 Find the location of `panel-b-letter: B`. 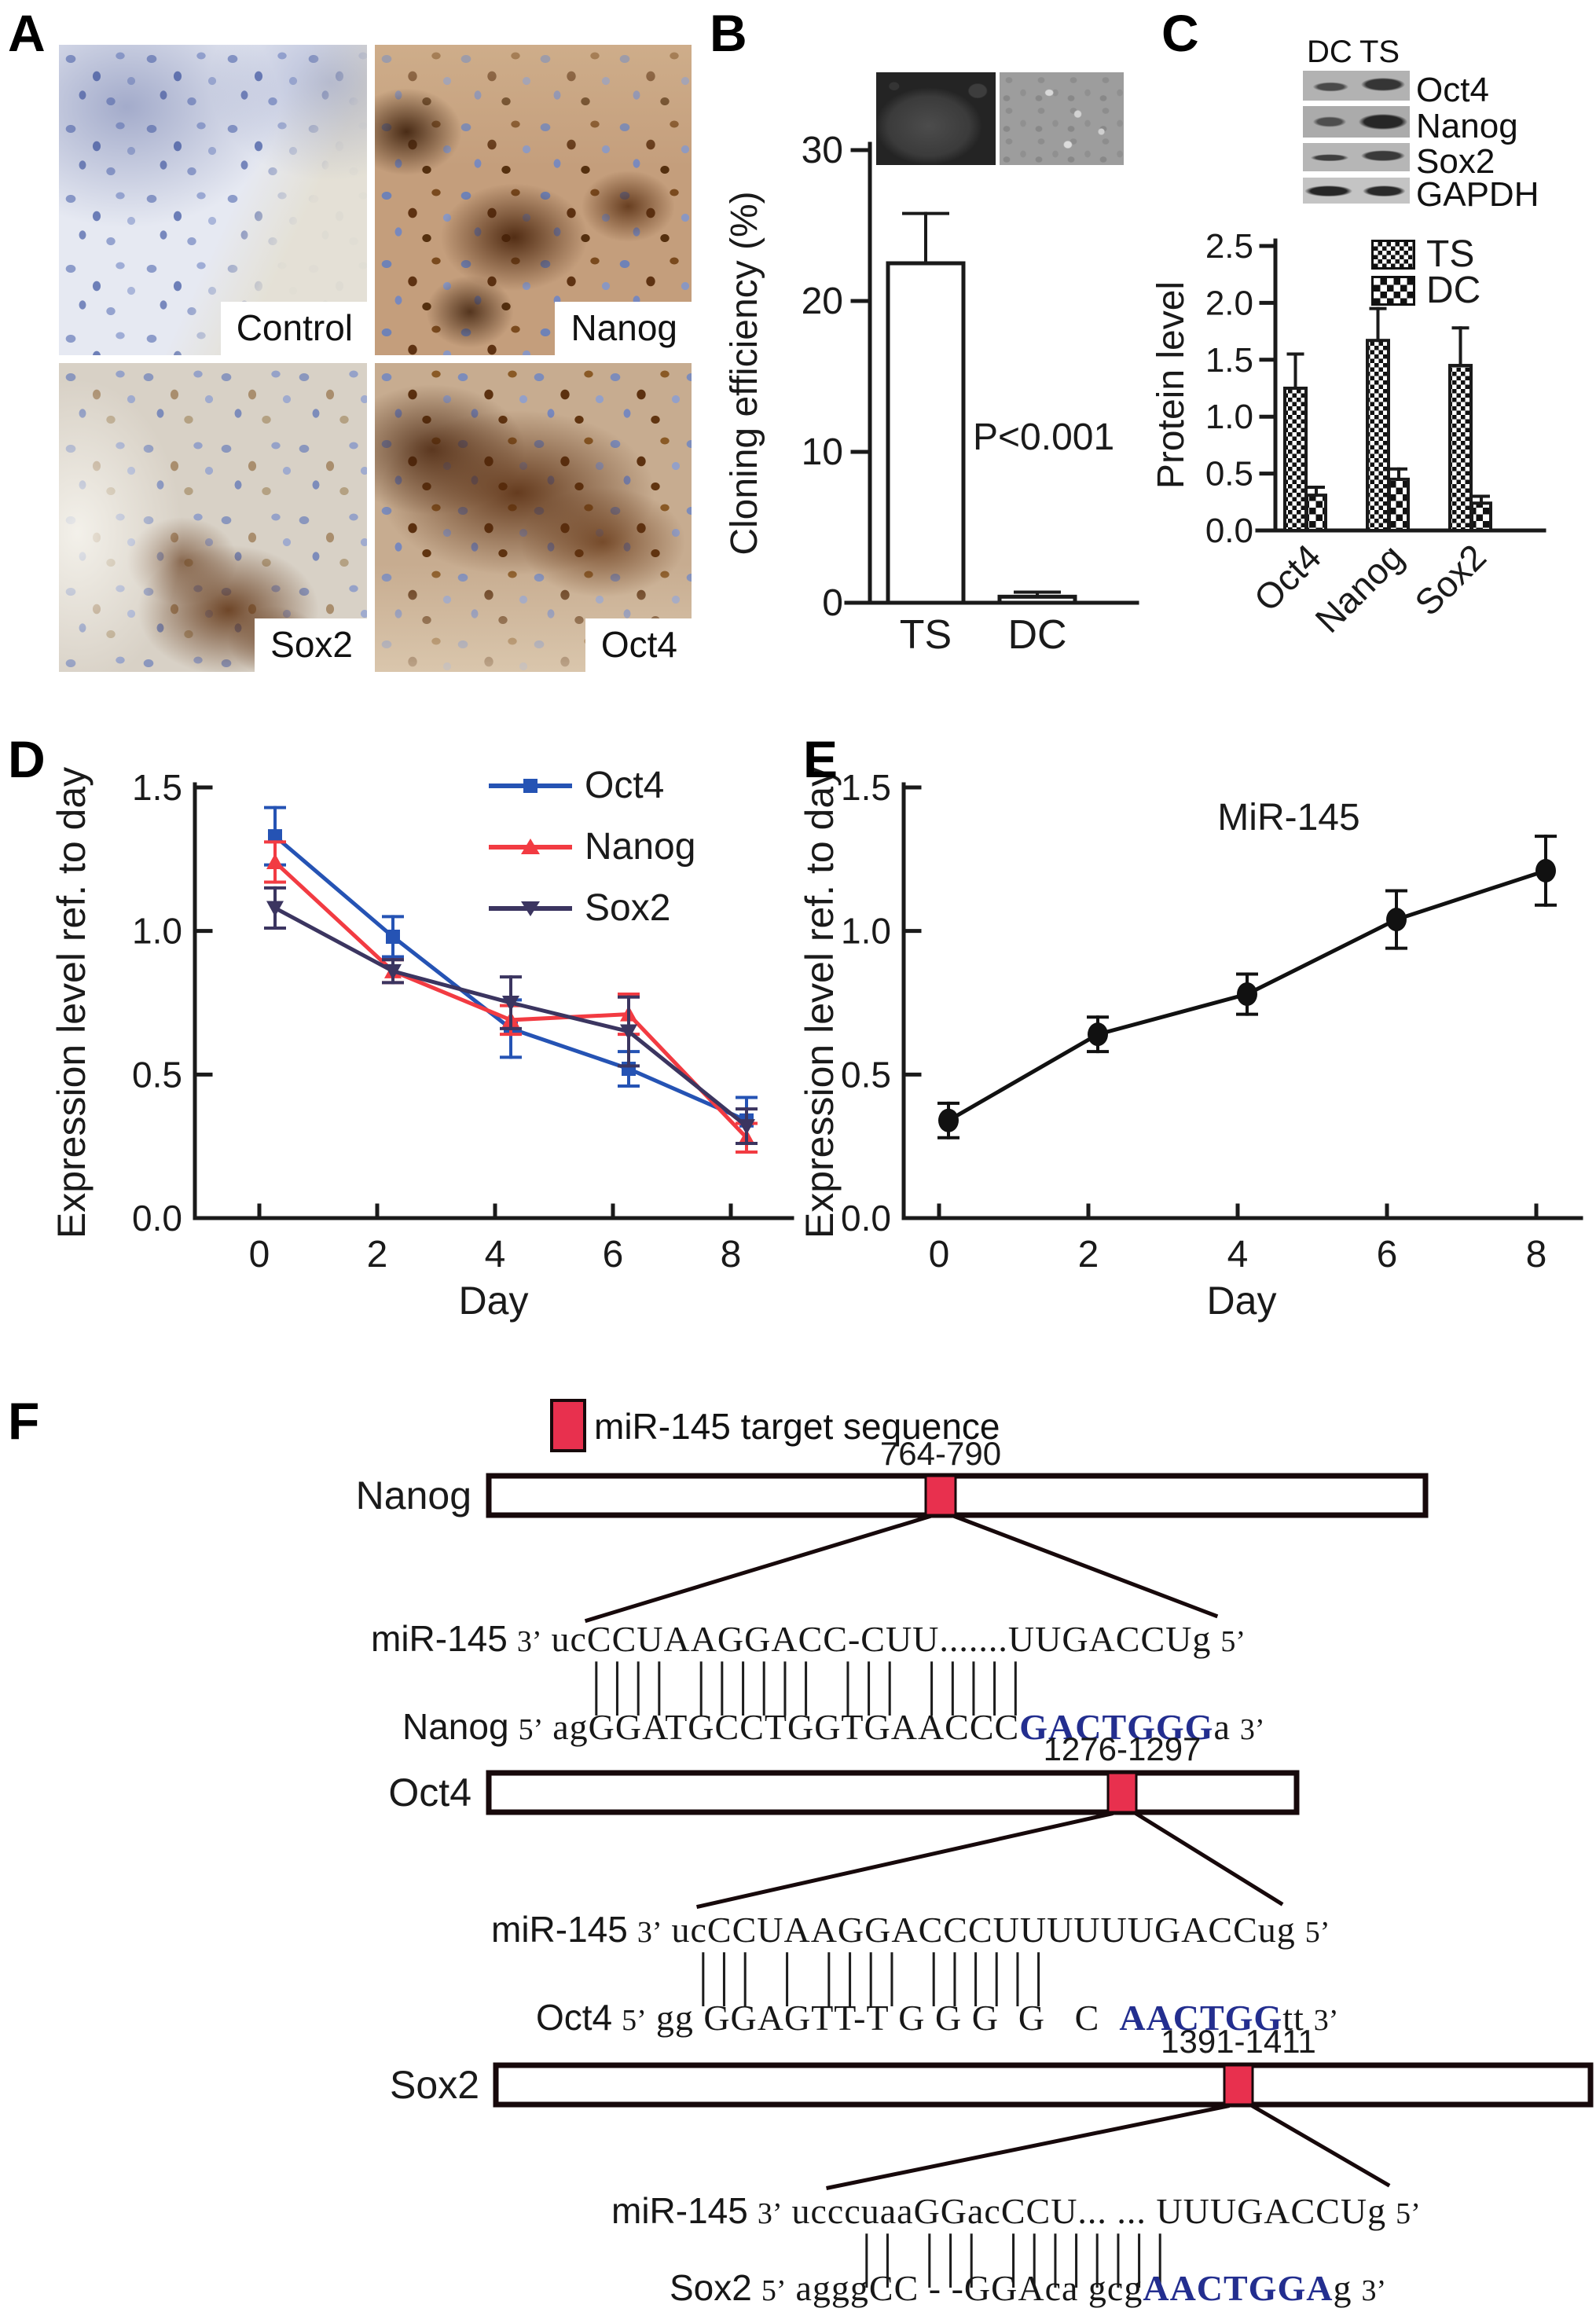

panel-b-letter: B is located at coordinates (728, 33).